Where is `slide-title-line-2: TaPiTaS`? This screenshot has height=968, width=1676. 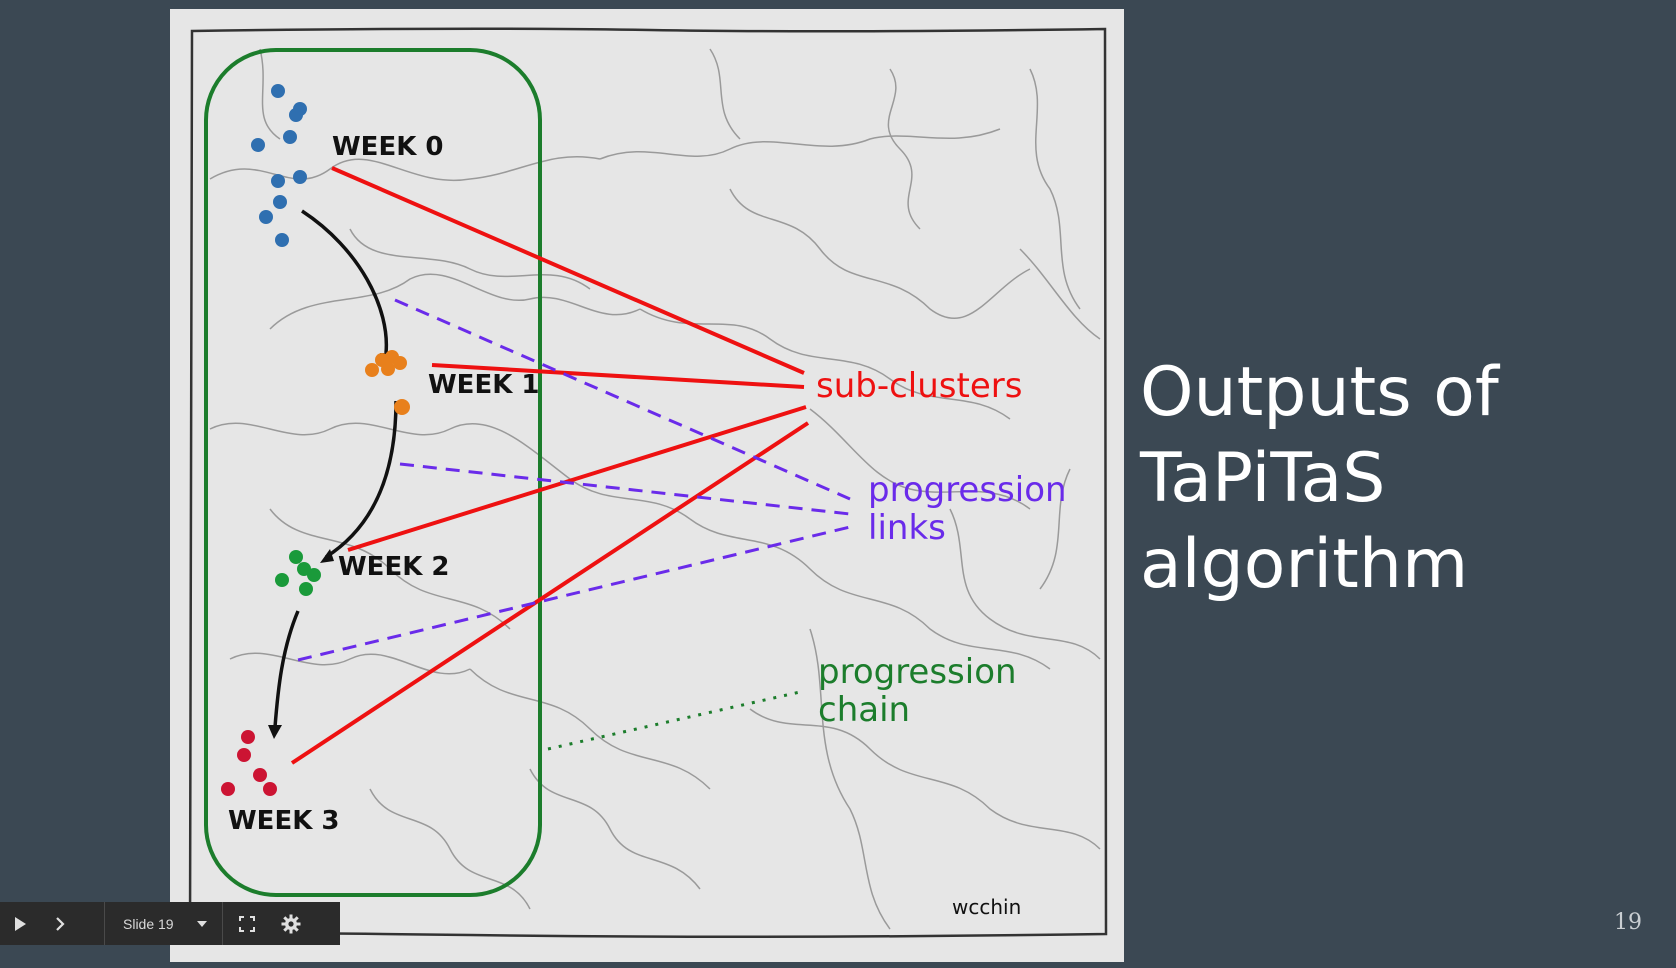 slide-title-line-2: TaPiTaS is located at coordinates (1263, 478).